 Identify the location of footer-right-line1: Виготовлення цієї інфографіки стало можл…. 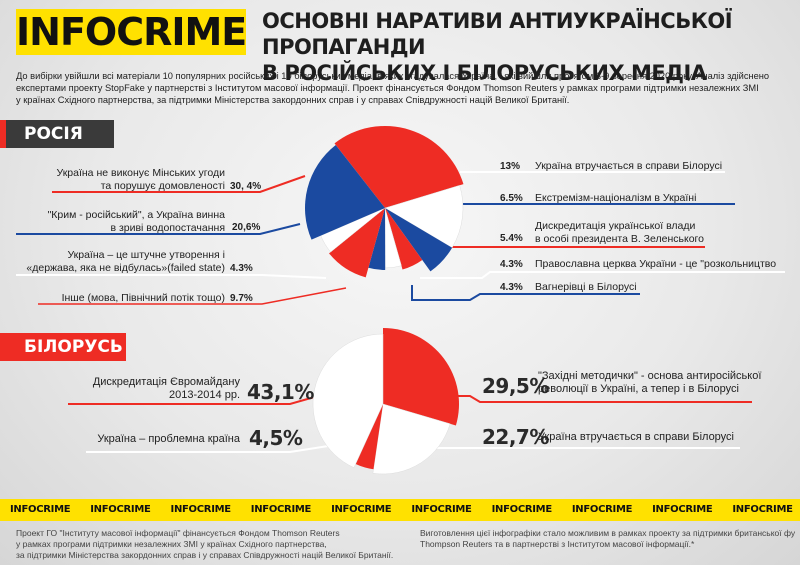
(607, 533).